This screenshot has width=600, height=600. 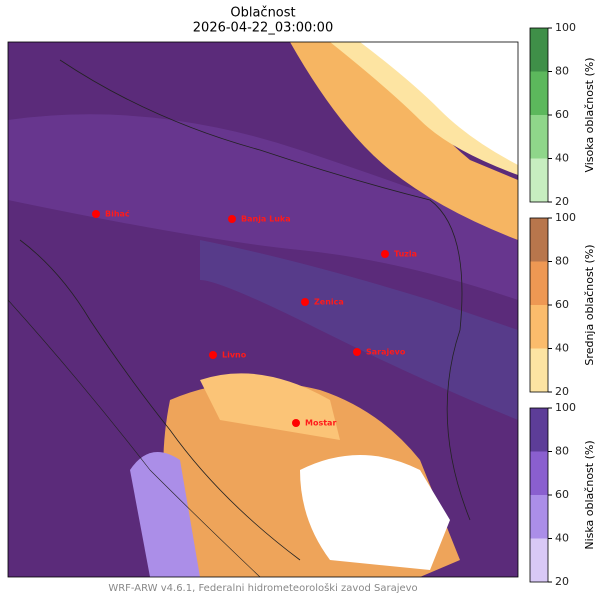 What do you see at coordinates (589, 304) in the screenshot?
I see `colorbar-label: Srednja oblačnost (%)` at bounding box center [589, 304].